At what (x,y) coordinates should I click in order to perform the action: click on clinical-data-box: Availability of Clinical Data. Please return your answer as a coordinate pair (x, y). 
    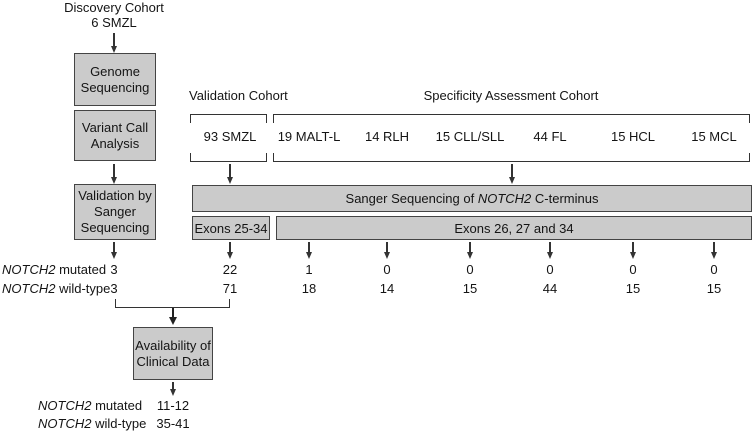
    Looking at the image, I should click on (173, 353).